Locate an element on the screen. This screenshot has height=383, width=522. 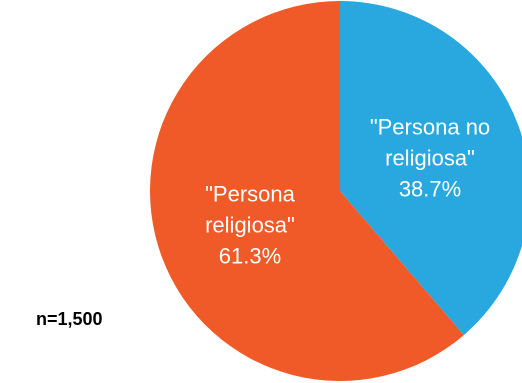
slice-category-label: "Persona no is located at coordinates (430, 127).